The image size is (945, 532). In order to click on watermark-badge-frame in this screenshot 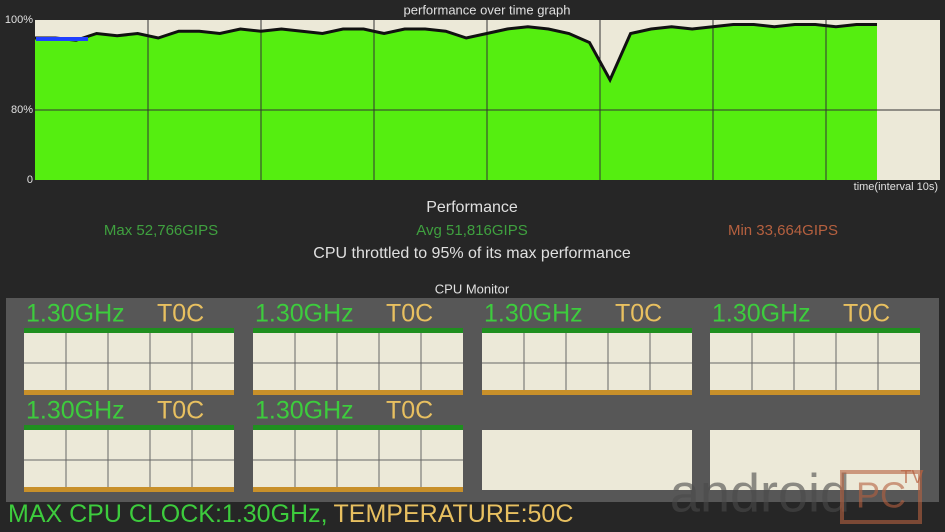, I will do `click(881, 497)`.